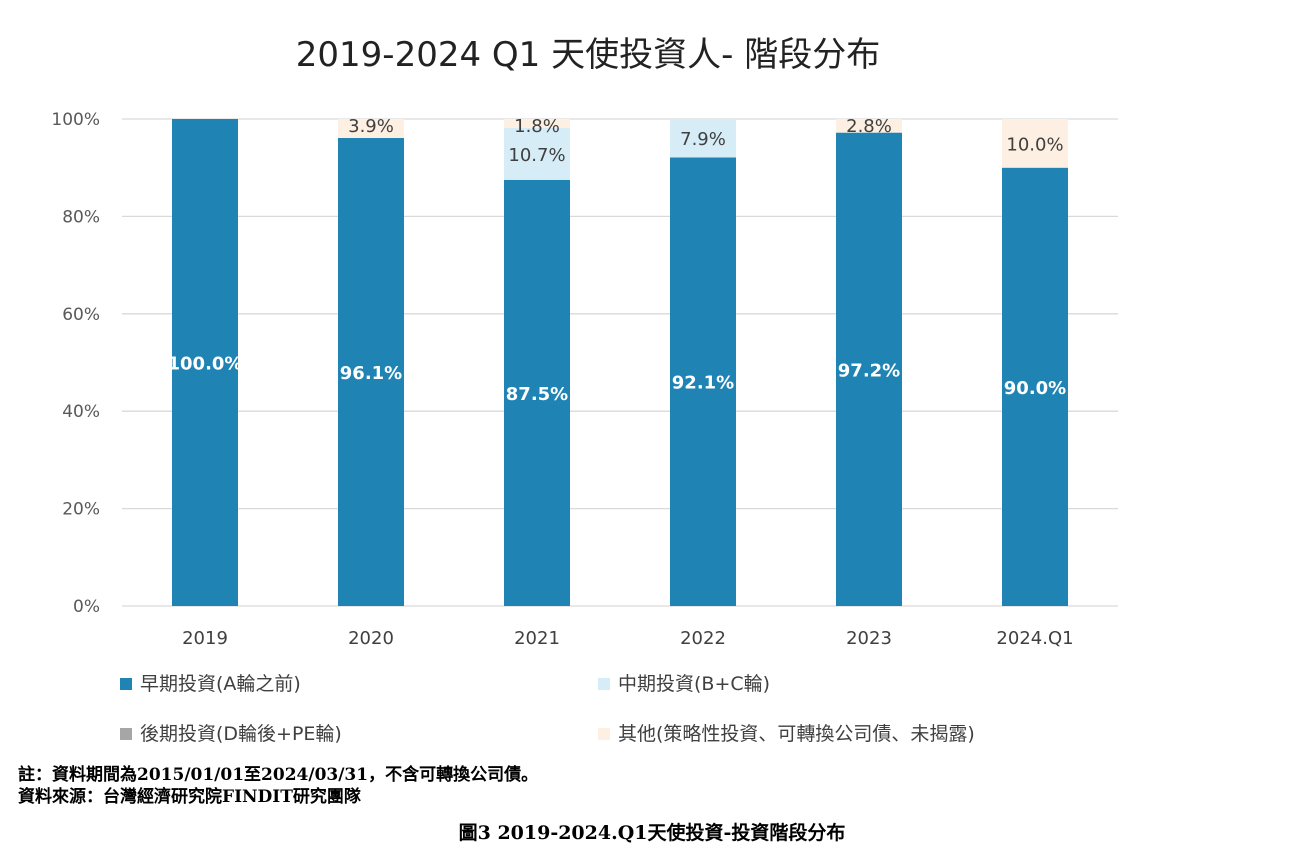  What do you see at coordinates (81, 217) in the screenshot?
I see `y-tick-label: 80%` at bounding box center [81, 217].